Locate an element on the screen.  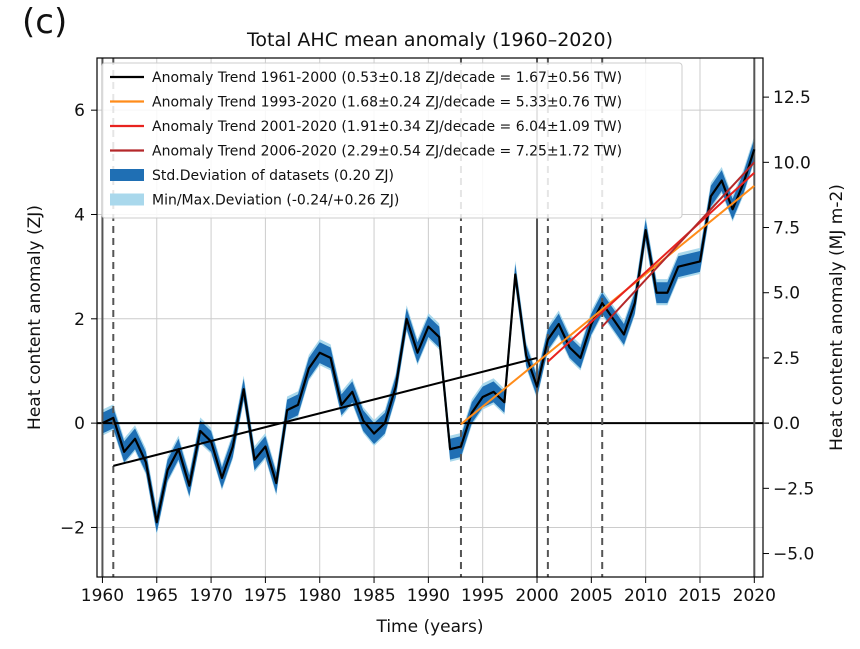
y-right-tick-label: 2.5 is located at coordinates (786, 359).